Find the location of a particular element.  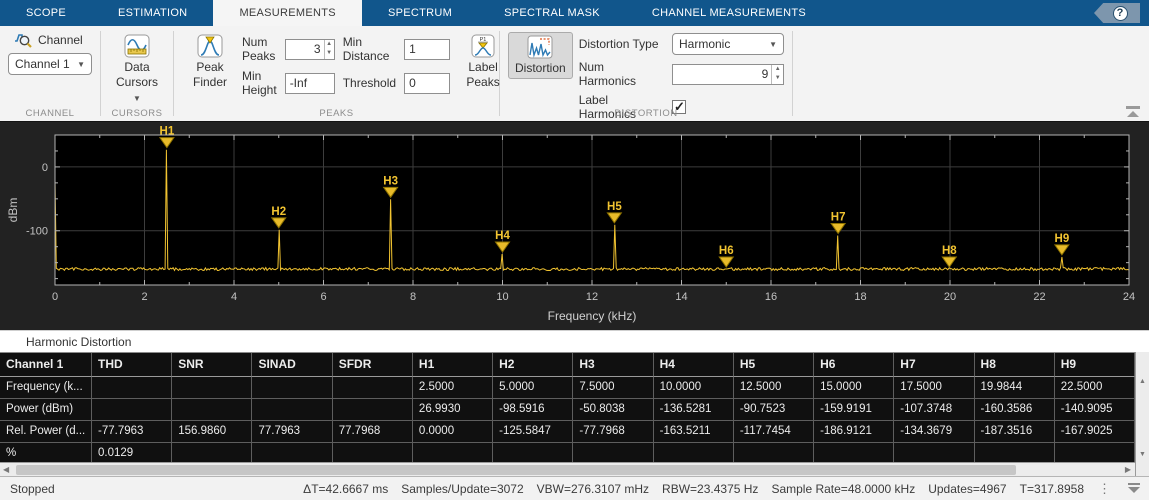

min-distance-input is located at coordinates (427, 49).